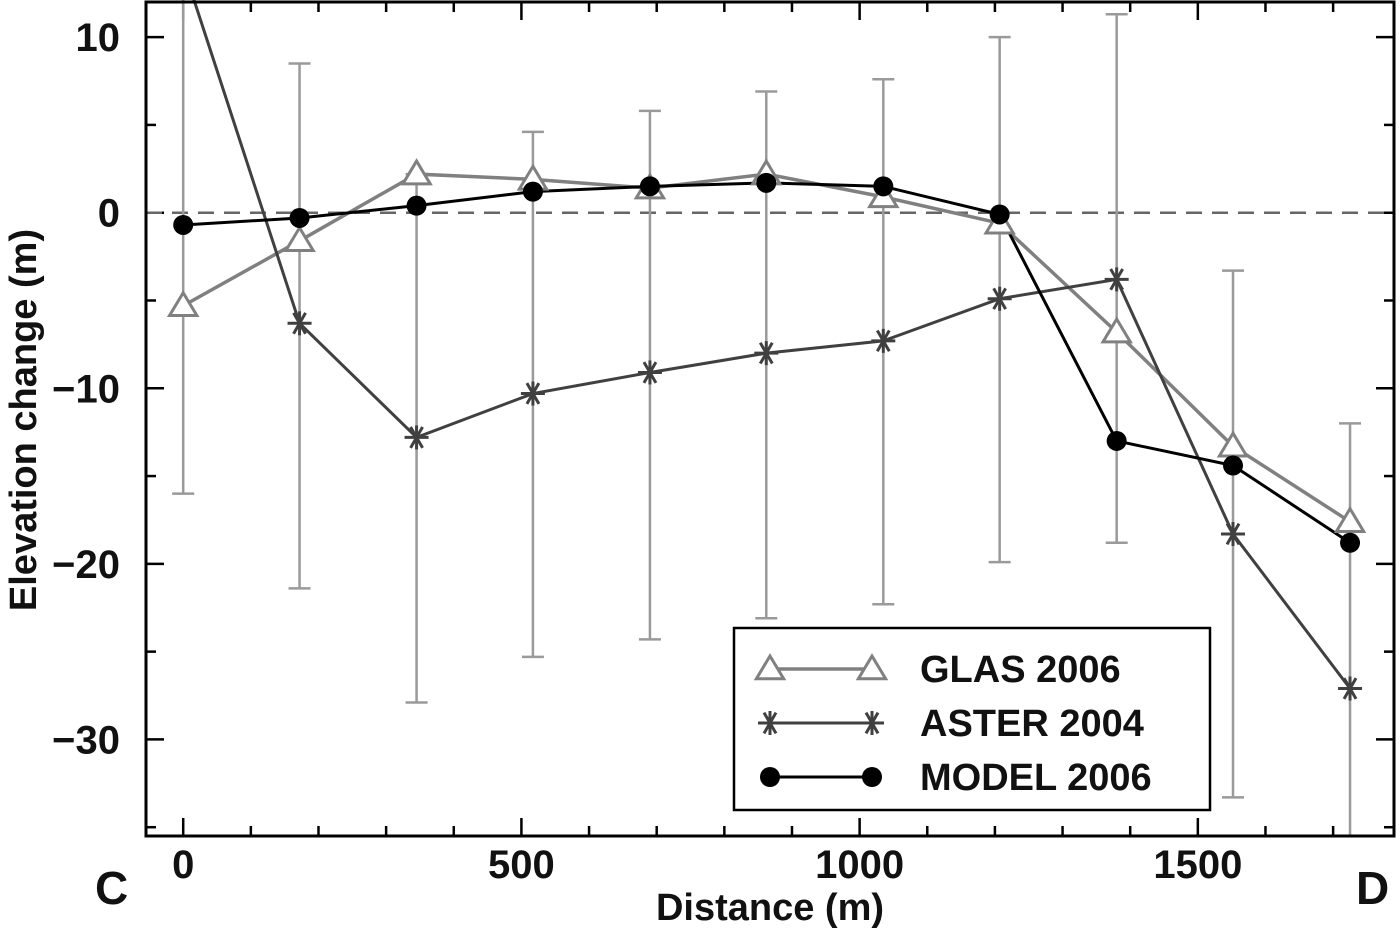 The image size is (1400, 929). Describe the element at coordinates (1032, 724) in the screenshot. I see `legend-label: ASTER 2004` at that location.